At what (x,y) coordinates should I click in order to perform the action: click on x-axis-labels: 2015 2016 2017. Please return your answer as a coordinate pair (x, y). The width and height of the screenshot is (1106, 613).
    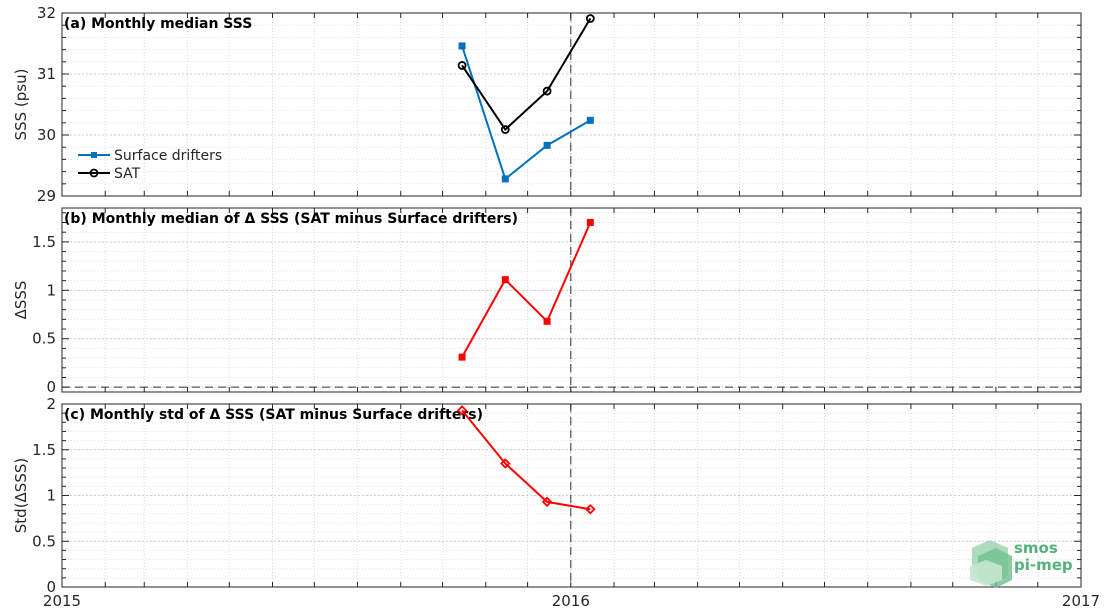
    Looking at the image, I should click on (571, 601).